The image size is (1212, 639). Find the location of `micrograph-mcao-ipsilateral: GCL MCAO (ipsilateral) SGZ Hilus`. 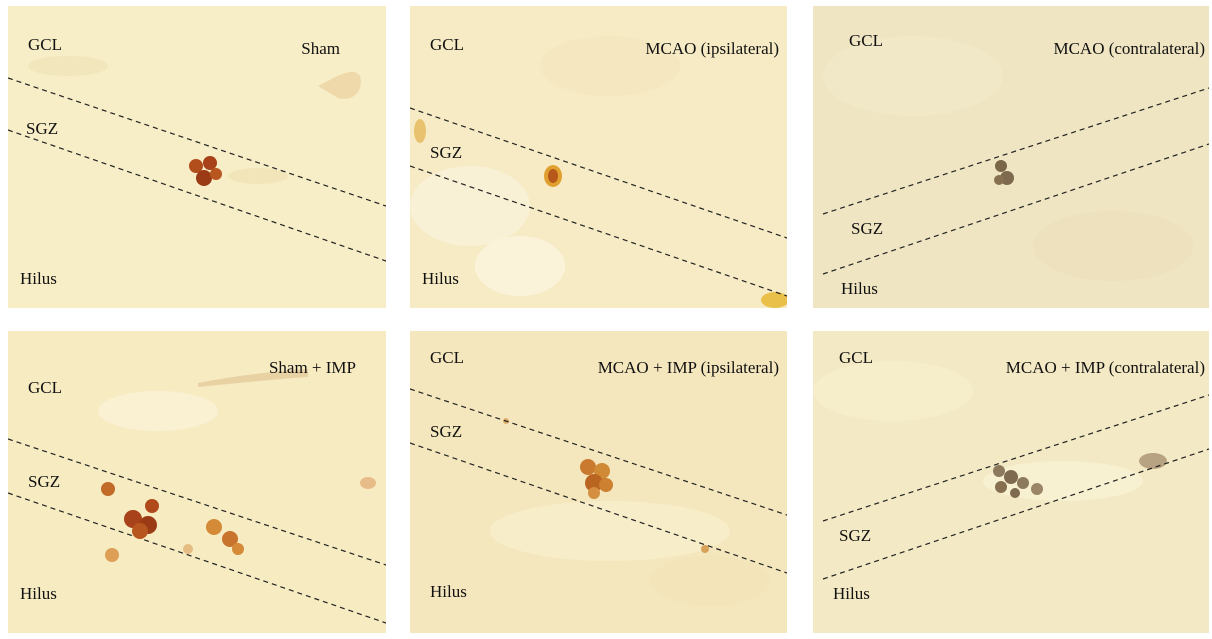

micrograph-mcao-ipsilateral: GCL MCAO (ipsilateral) SGZ Hilus is located at coordinates (598, 157).